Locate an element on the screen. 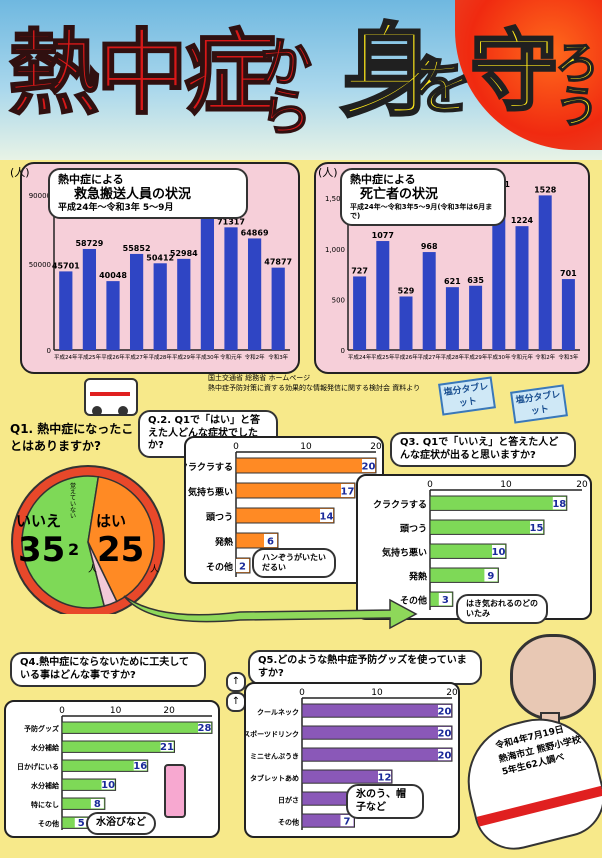 The height and width of the screenshot is (858, 602). water-bottle-icon is located at coordinates (175, 791).